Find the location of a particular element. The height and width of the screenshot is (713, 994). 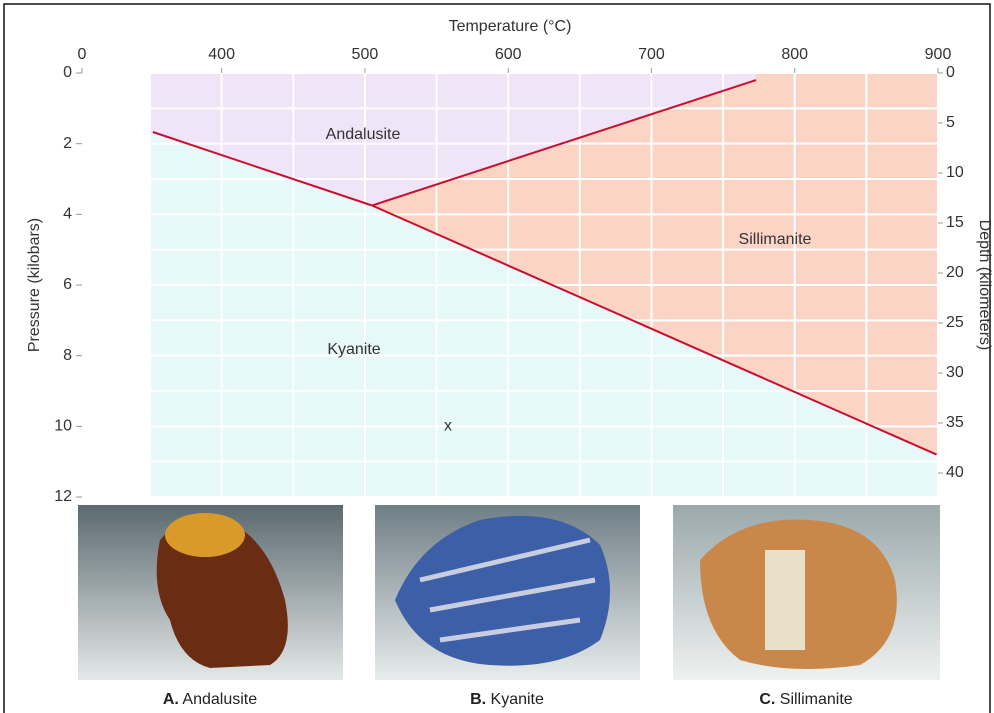

y2-tick-label: 35 is located at coordinates (955, 422).